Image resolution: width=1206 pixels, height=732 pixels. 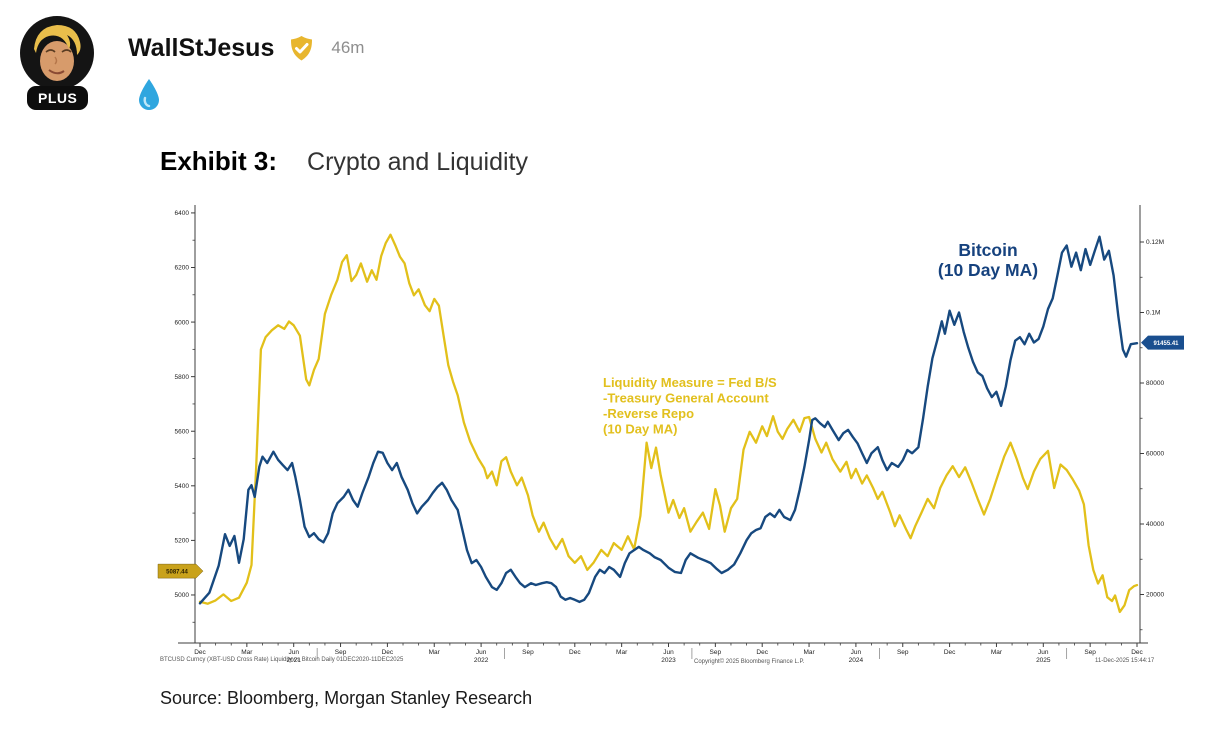 I want to click on avatar-image, so click(x=57, y=53).